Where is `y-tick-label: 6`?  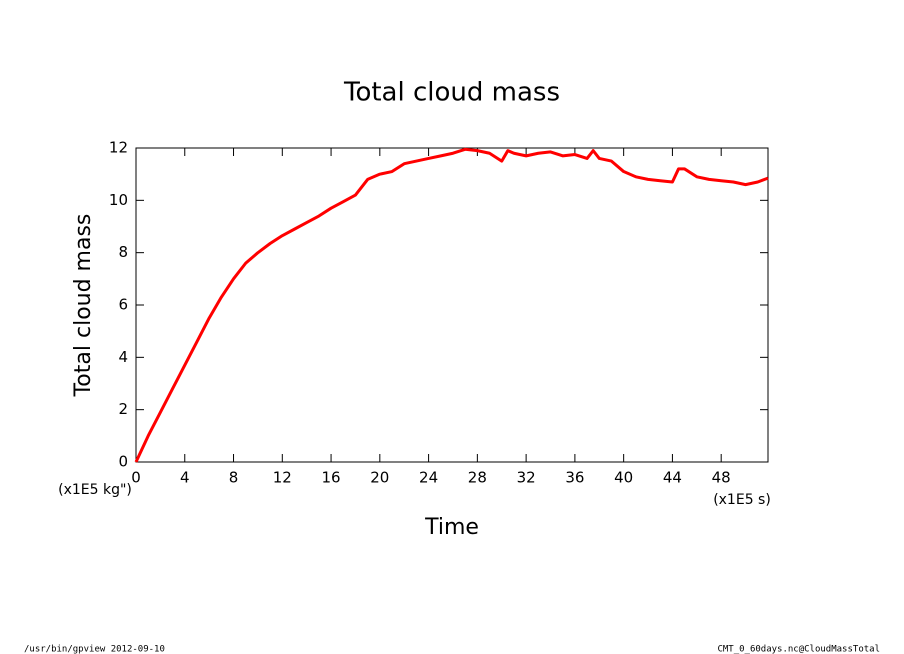 y-tick-label: 6 is located at coordinates (123, 305).